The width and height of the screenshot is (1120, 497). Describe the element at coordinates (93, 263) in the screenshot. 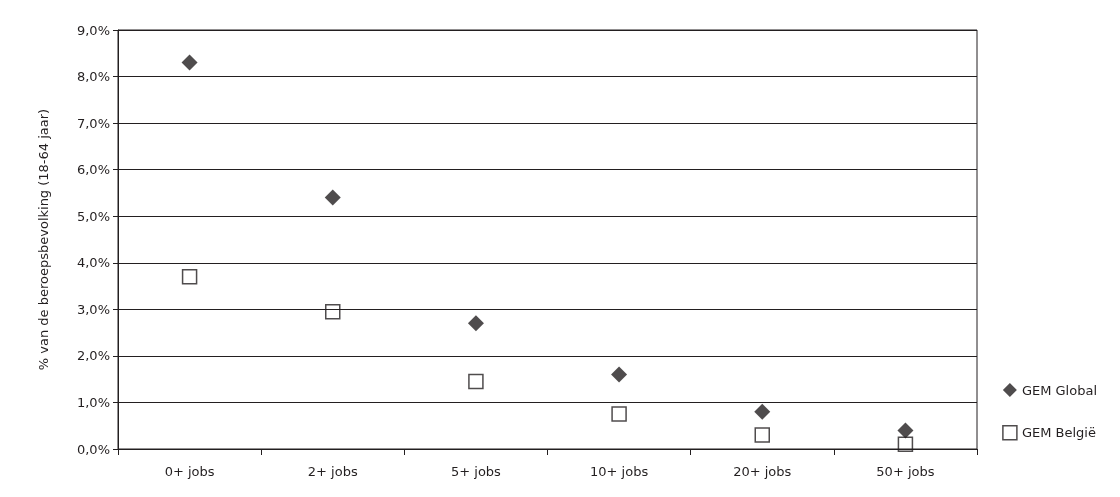

I see `y-tick-label: 4,0%` at that location.